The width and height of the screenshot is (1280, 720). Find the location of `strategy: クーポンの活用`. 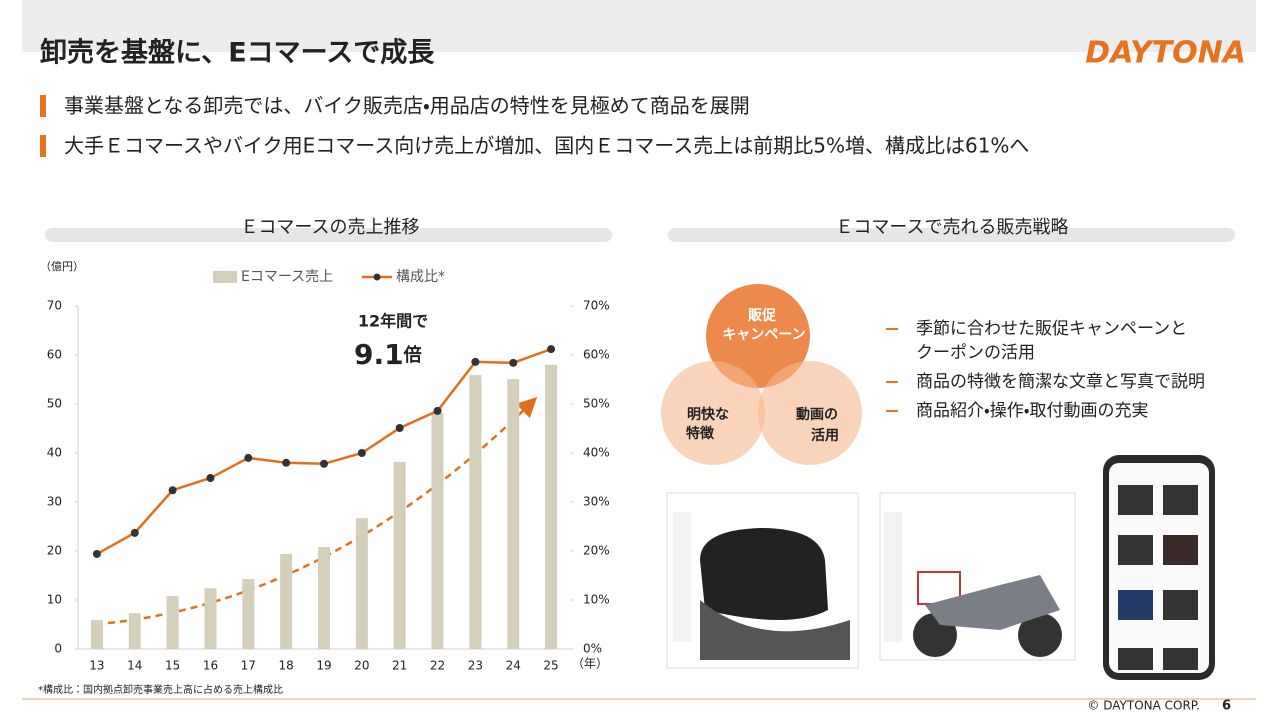

strategy: クーポンの活用 is located at coordinates (975, 353).